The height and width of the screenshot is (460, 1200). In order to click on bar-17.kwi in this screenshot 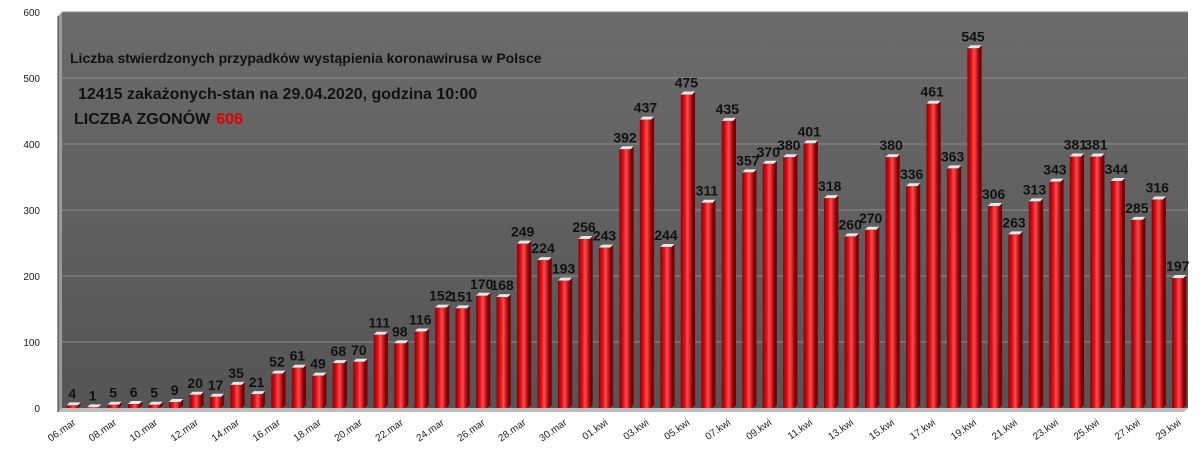, I will do `click(933, 254)`.